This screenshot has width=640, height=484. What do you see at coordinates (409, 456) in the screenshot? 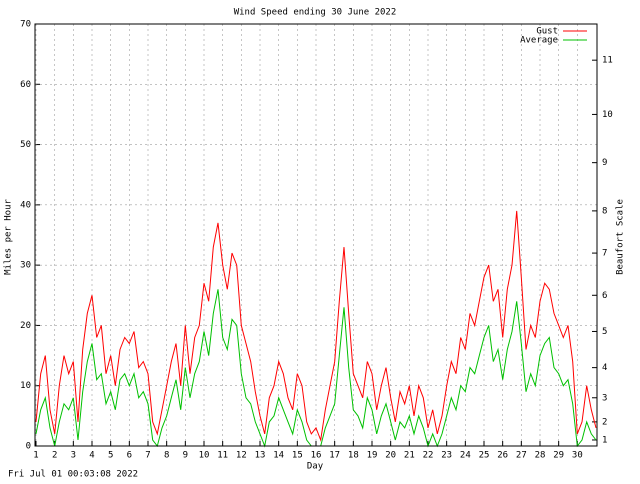
I see `x-tick-label: 21` at bounding box center [409, 456].